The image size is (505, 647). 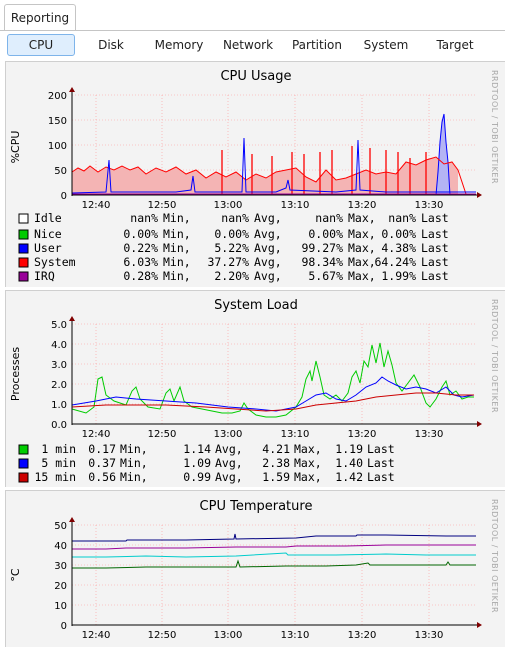 I want to click on temp-y-tick: 10, so click(x=60, y=606).